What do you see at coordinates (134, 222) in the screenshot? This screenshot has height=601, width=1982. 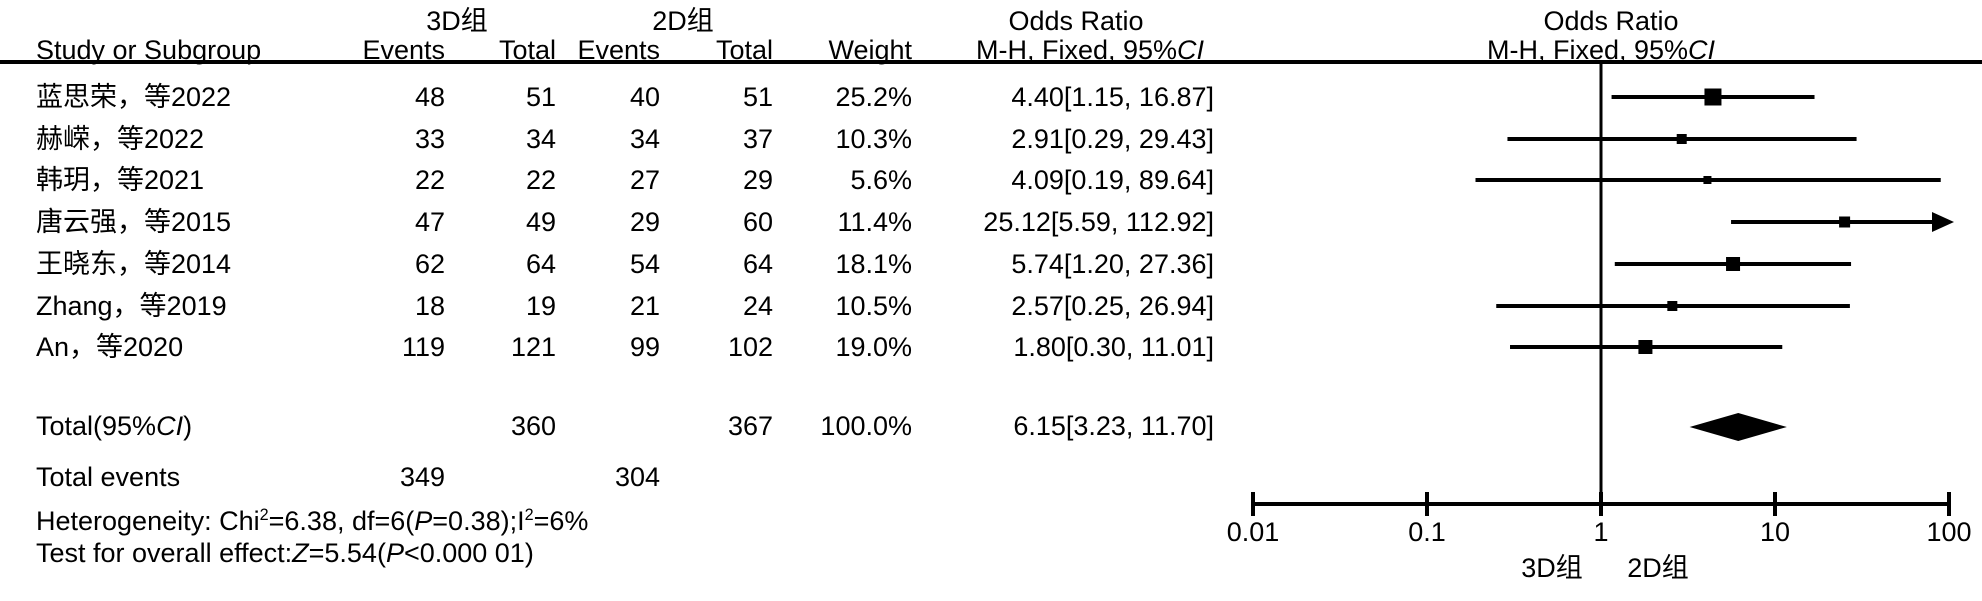 I see `study-label: 唐云强，等2015` at bounding box center [134, 222].